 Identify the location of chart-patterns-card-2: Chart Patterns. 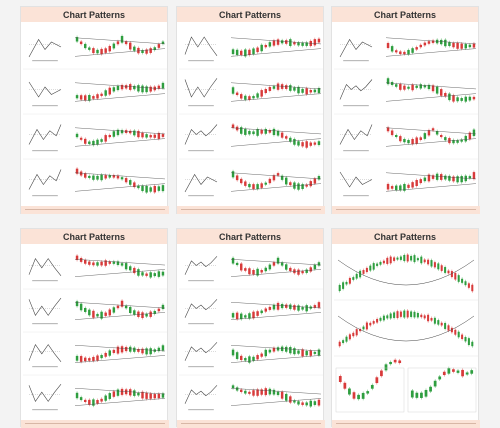
(250, 110).